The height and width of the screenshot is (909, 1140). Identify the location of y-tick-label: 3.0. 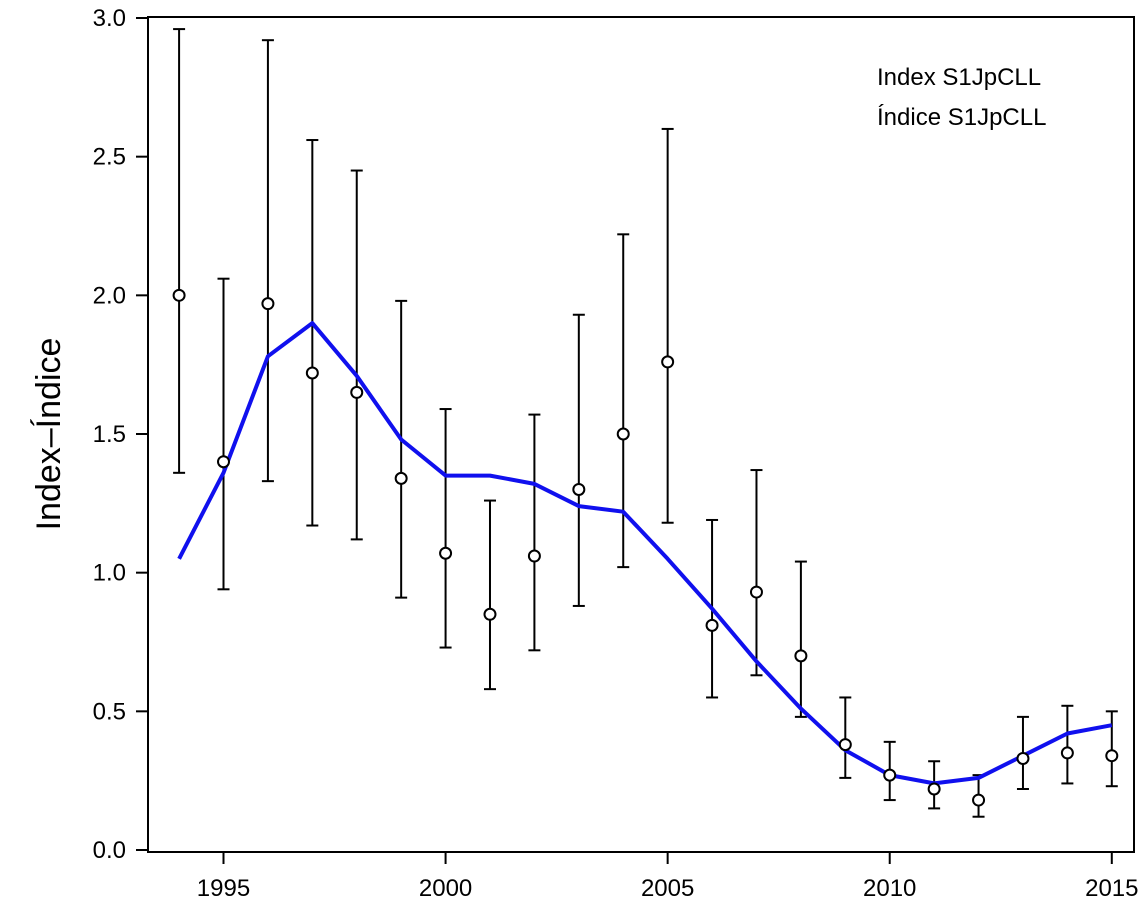
(109, 18).